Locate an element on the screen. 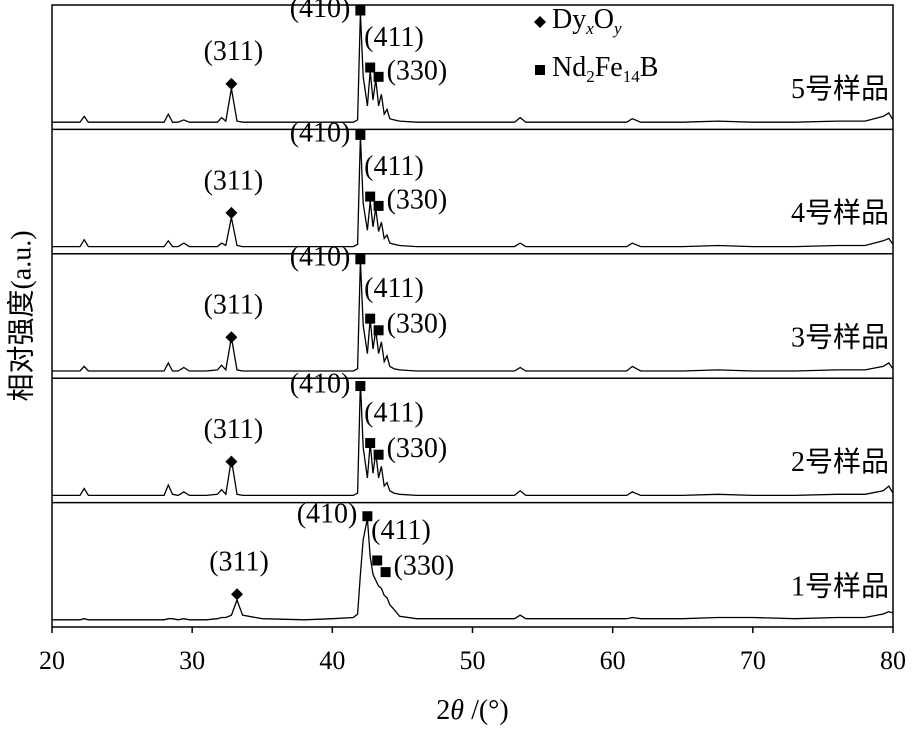 This screenshot has height=733, width=917. x-tick-label: 40 is located at coordinates (332, 660).